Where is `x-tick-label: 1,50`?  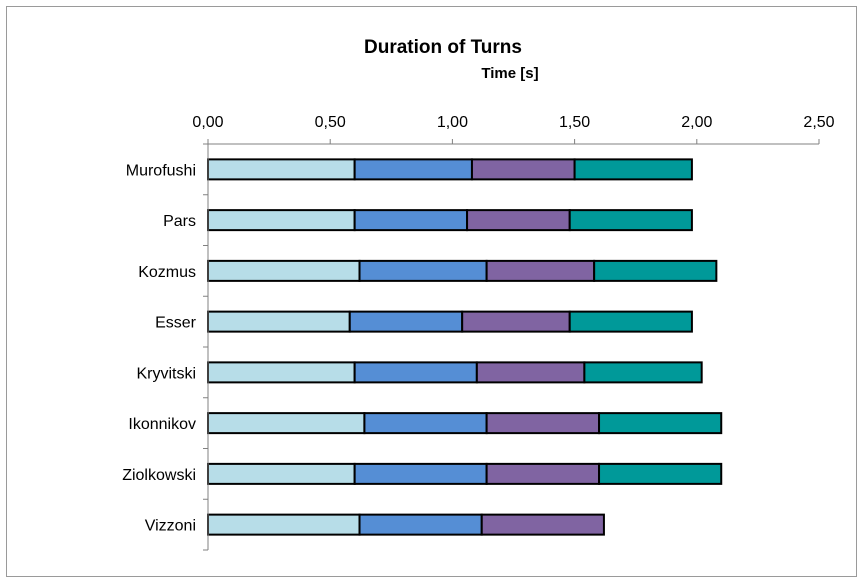 x-tick-label: 1,50 is located at coordinates (574, 122).